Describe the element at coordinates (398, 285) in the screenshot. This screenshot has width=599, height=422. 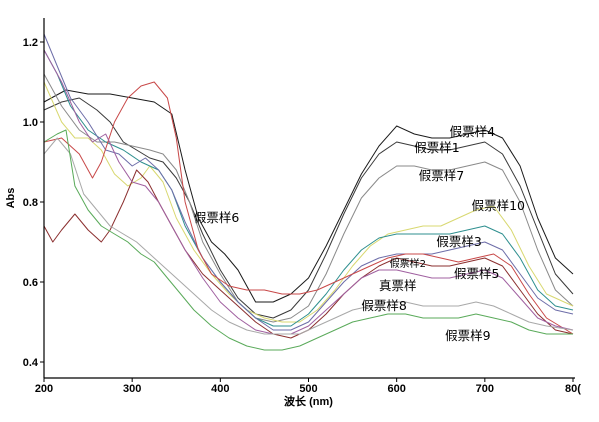
I see `series-label-9: 真票样` at that location.